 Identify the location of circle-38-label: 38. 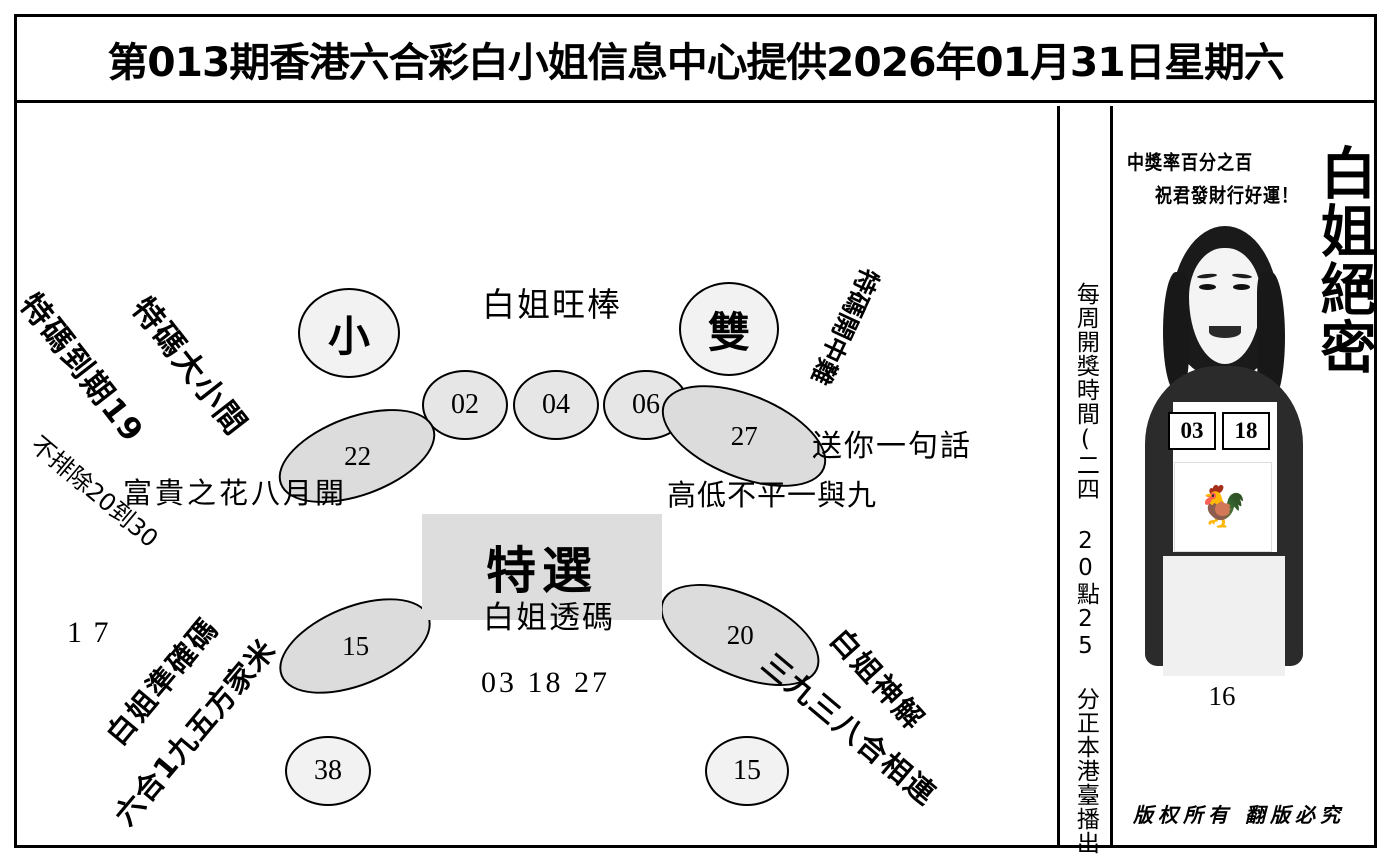
(328, 770).